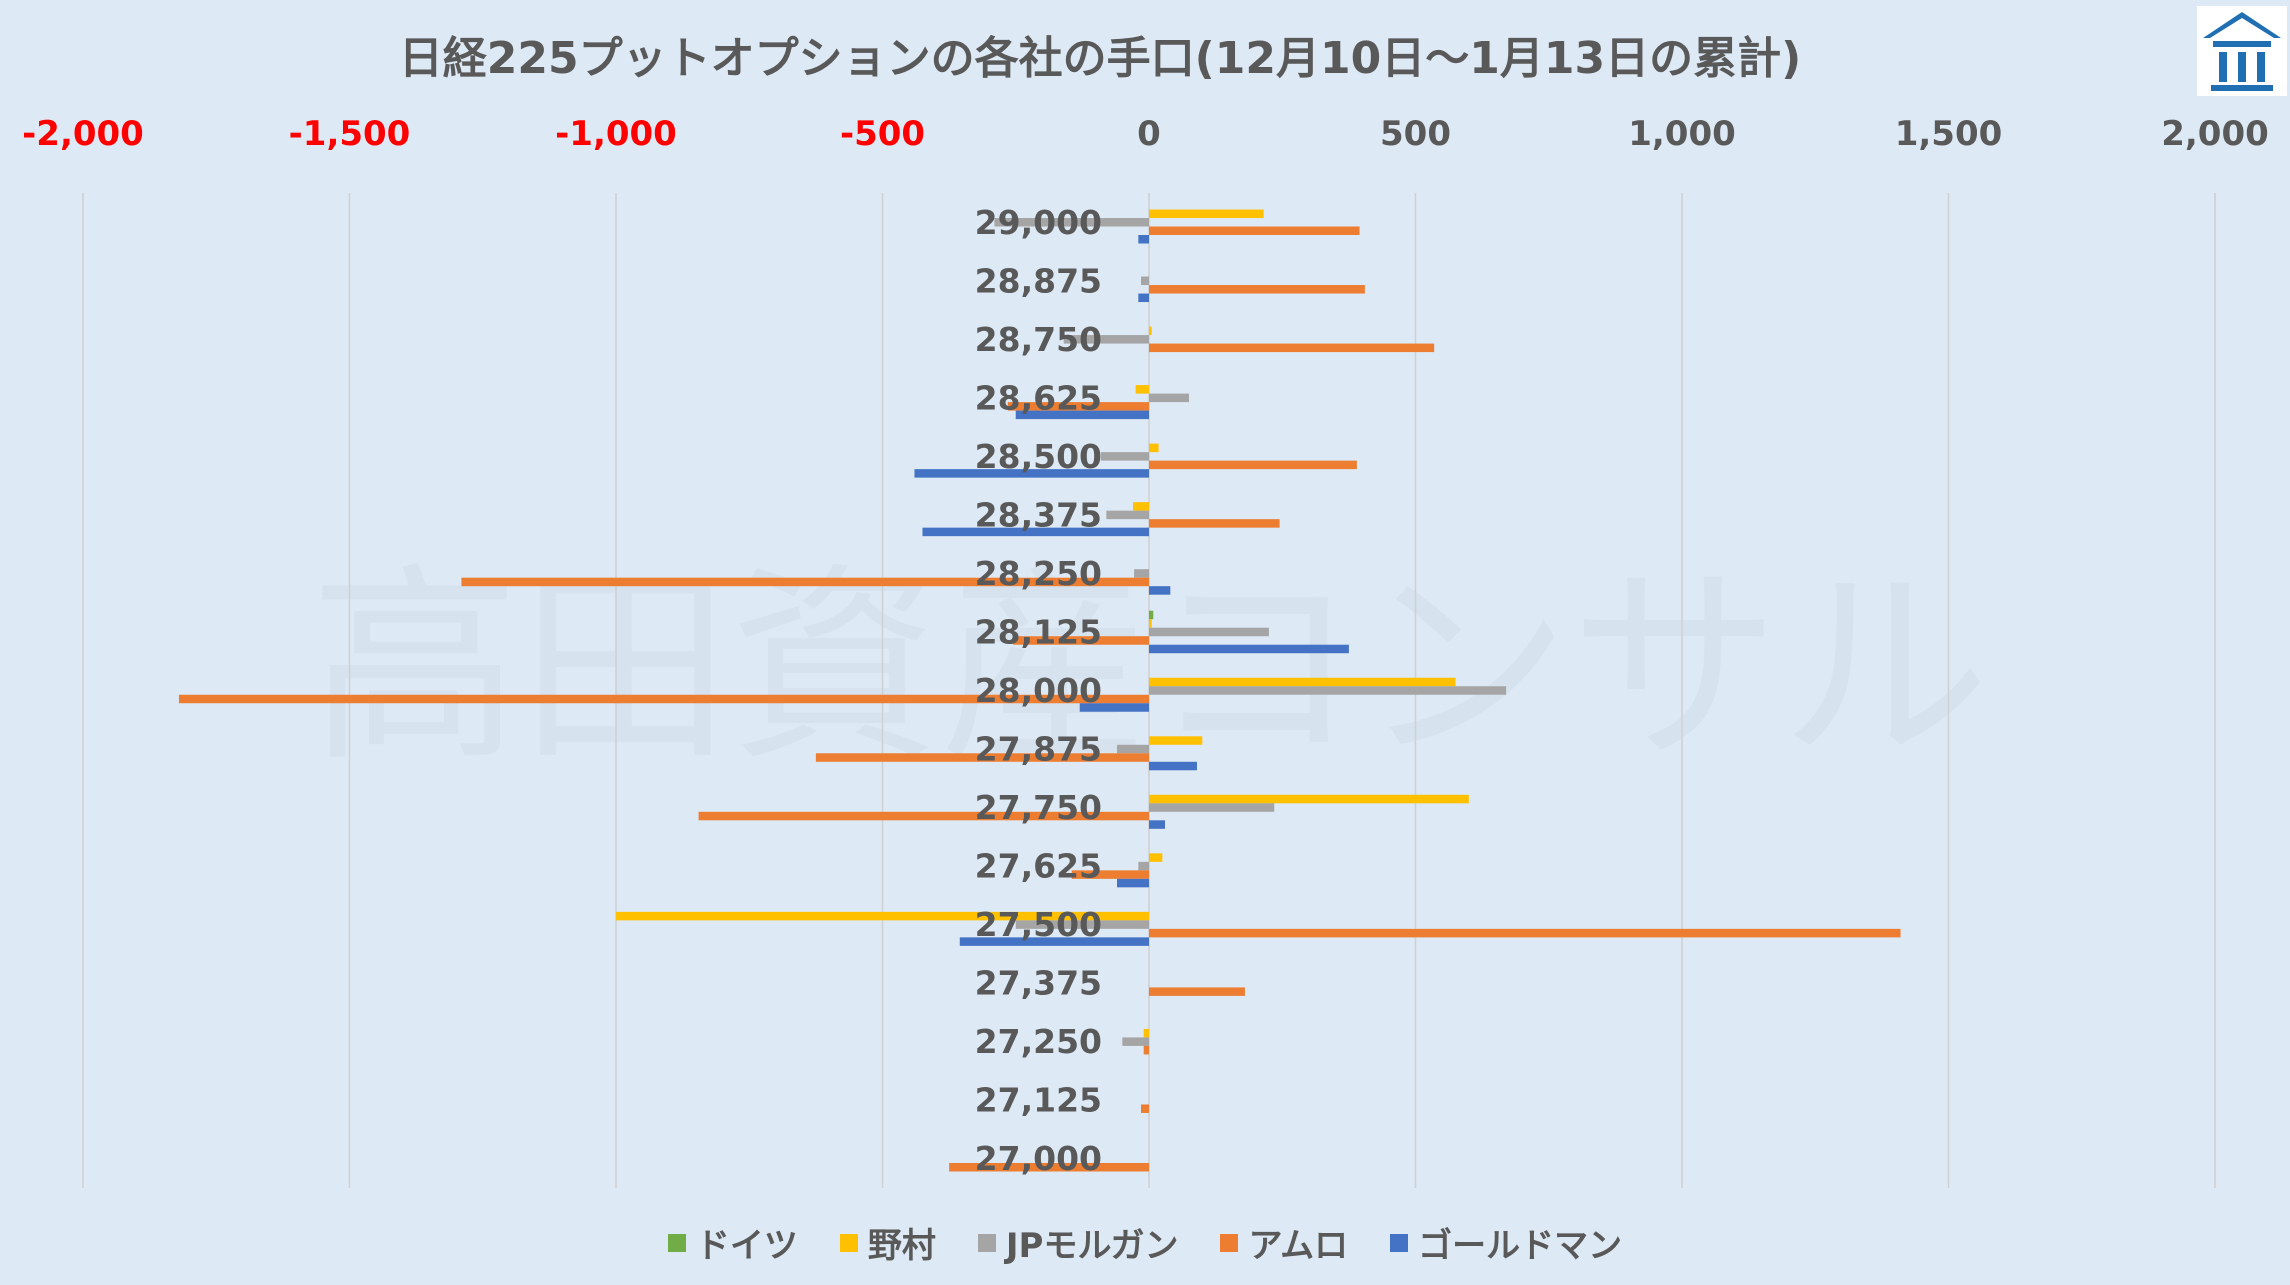 Image resolution: width=2290 pixels, height=1285 pixels. What do you see at coordinates (1038, 280) in the screenshot?
I see `category-label: 28,875` at bounding box center [1038, 280].